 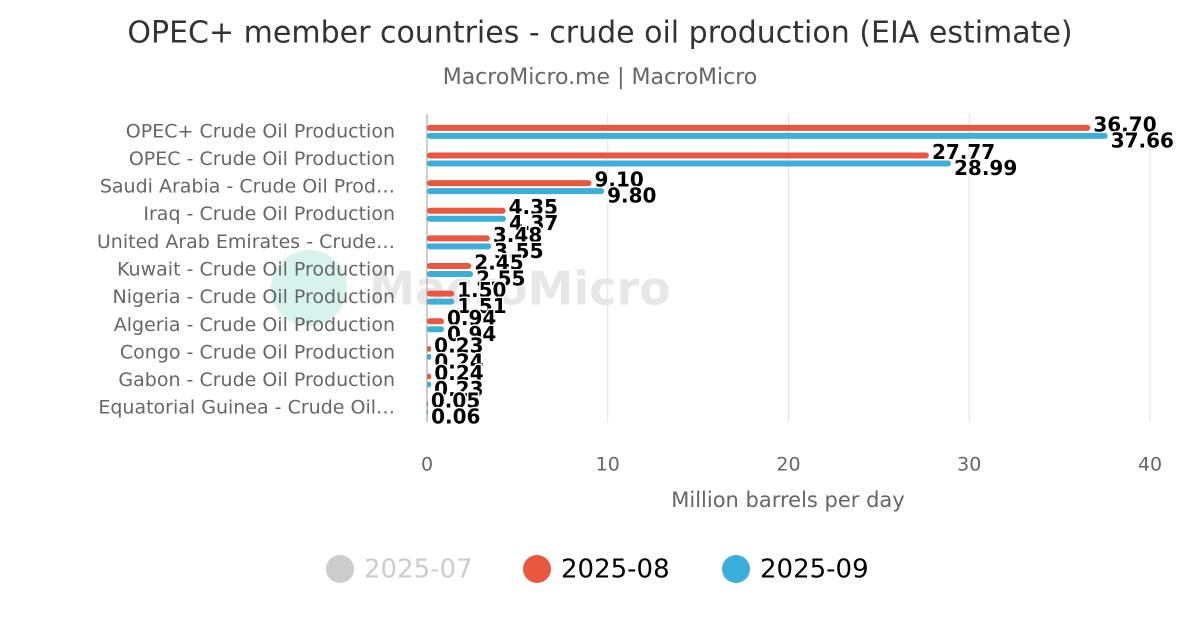 I want to click on watermark-logo, so click(x=309, y=288).